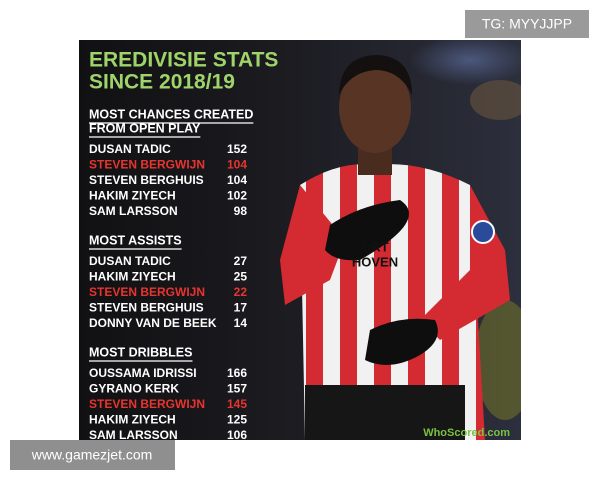 The height and width of the screenshot is (480, 600). Describe the element at coordinates (466, 433) in the screenshot. I see `logo: WhoScored.com` at that location.